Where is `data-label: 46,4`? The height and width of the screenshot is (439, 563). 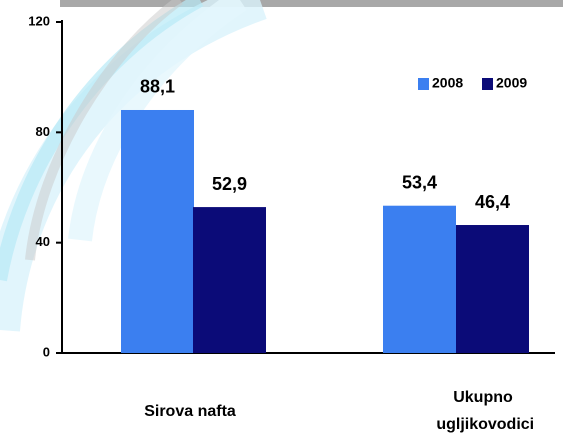
data-label: 46,4 is located at coordinates (492, 202).